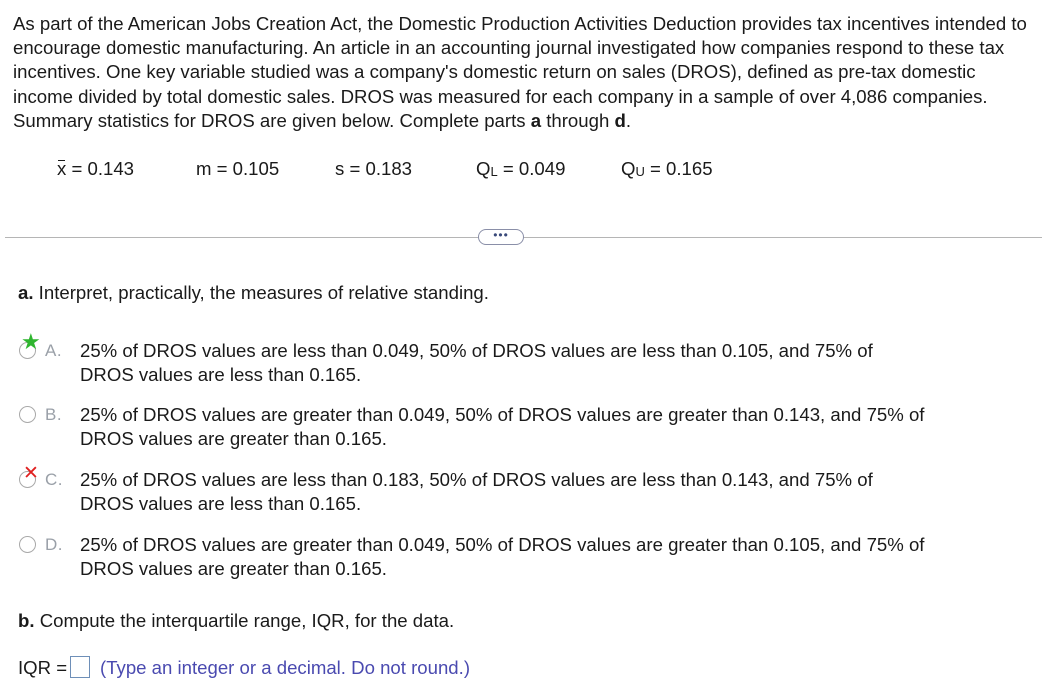 Image resolution: width=1045 pixels, height=691 pixels. I want to click on intro-end: ., so click(628, 120).